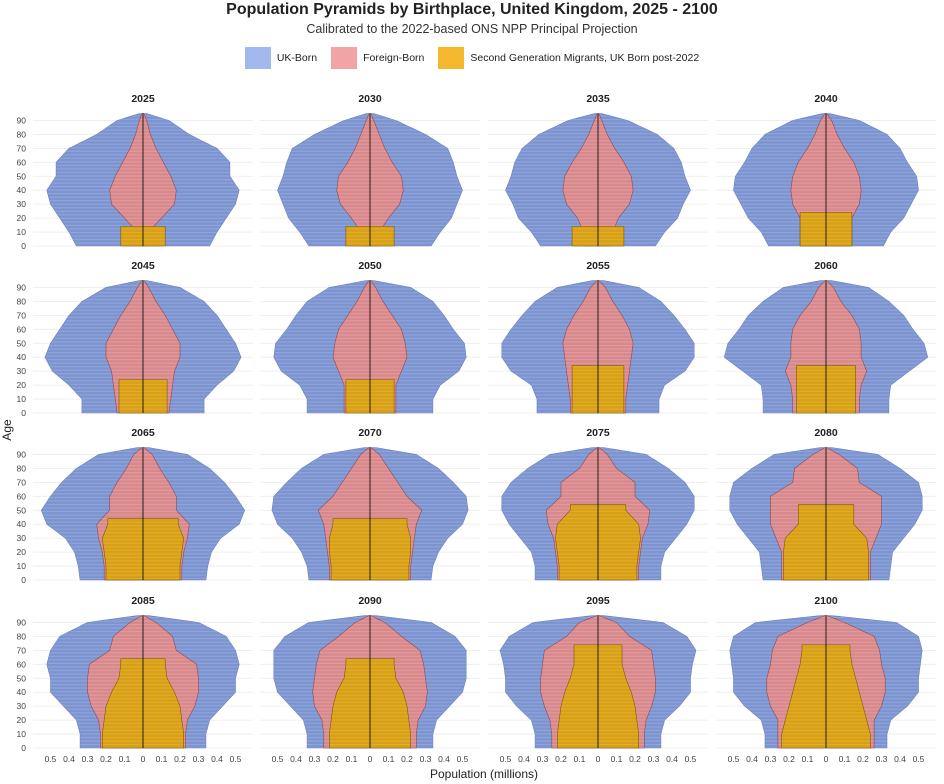 The image size is (944, 784). Describe the element at coordinates (826, 679) in the screenshot. I see `panel-2100: 2100 0.5 0.4 0.3 0.2 0.1 0 0.1 0.2 0.3 0.4 0.5` at that location.